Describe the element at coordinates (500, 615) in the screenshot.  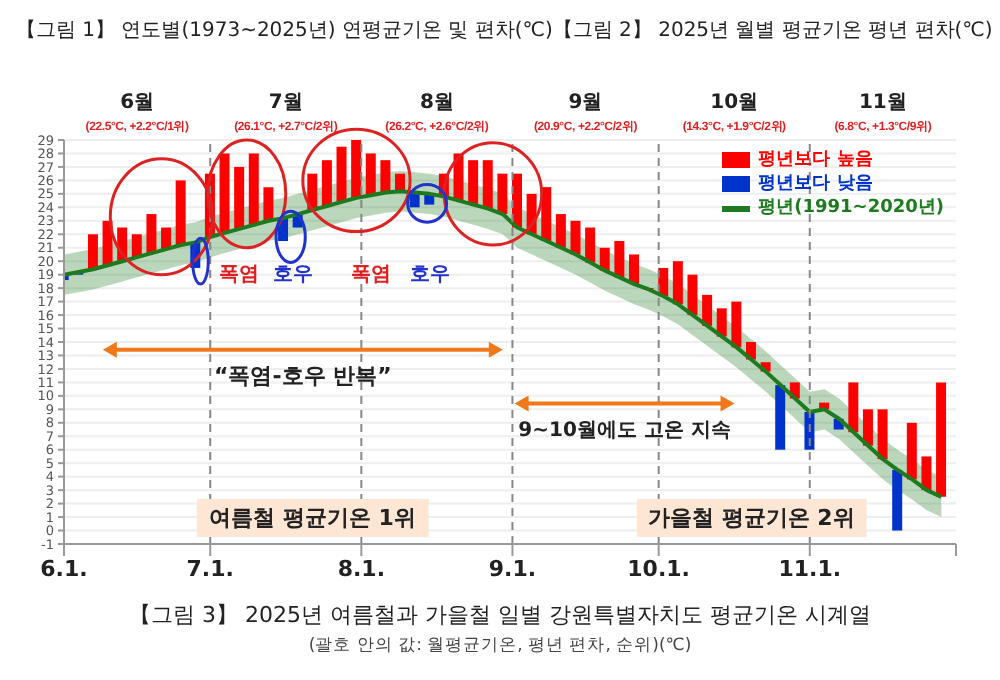
I see `text: 【그림 3】 2025년 여름철과 가을철 일별 강원특별자치도 평균기온 시계열` at that location.